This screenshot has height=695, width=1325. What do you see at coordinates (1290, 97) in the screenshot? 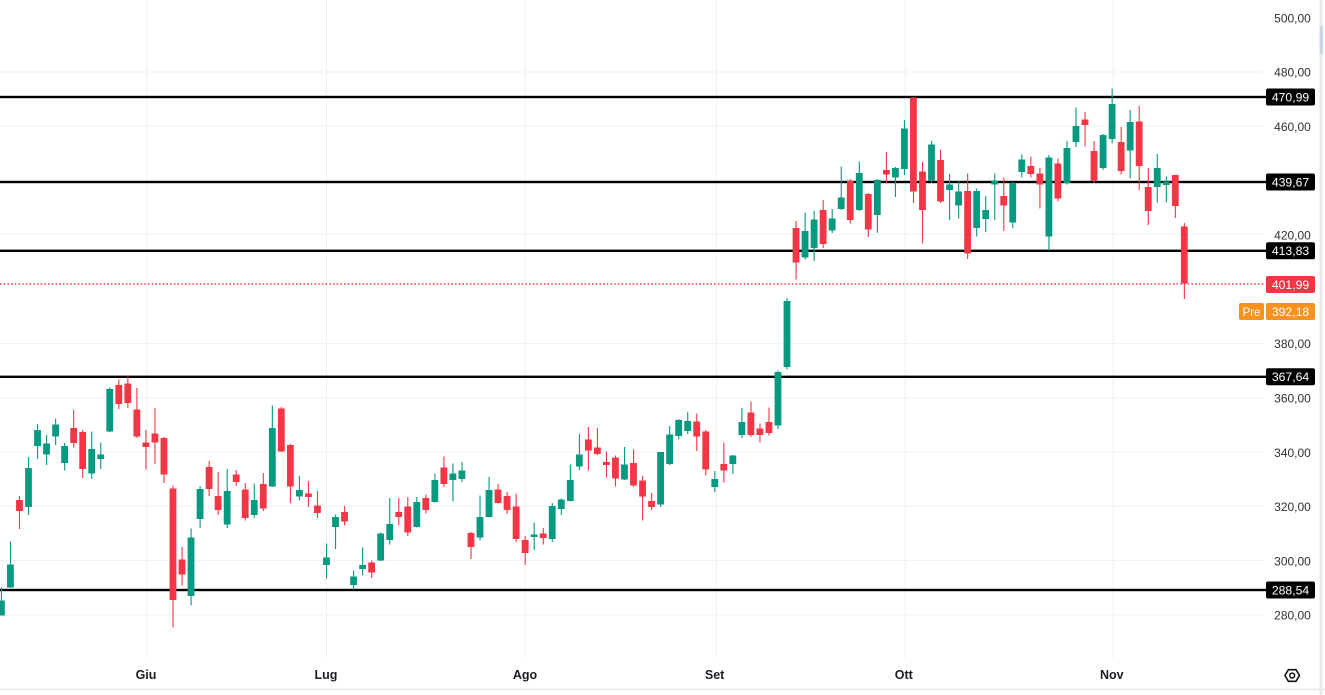
I see `svg-text: 470,99` at bounding box center [1290, 97].